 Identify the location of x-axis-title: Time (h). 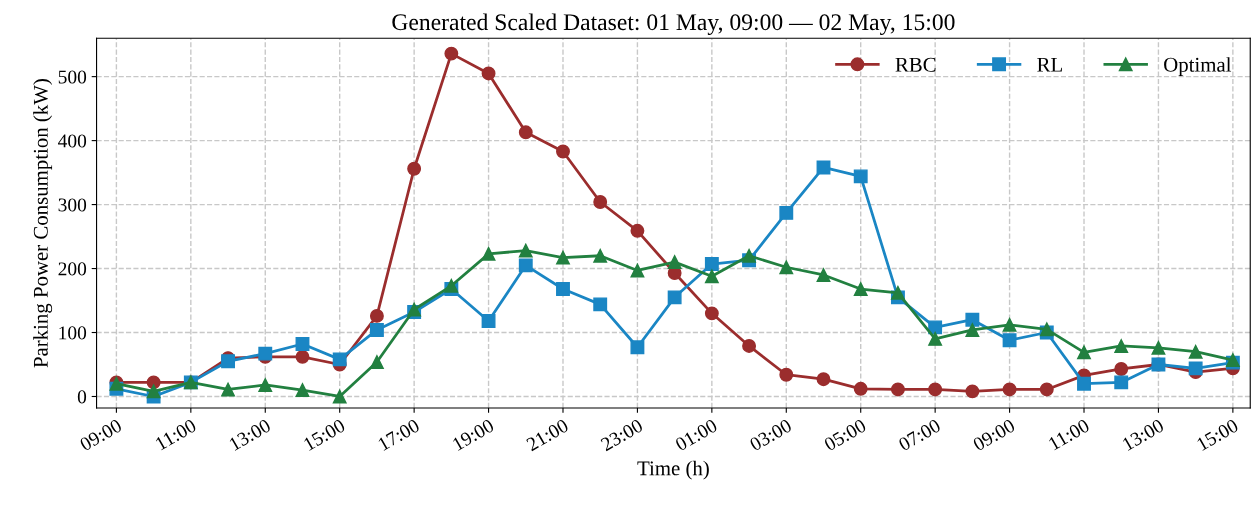
(673, 470).